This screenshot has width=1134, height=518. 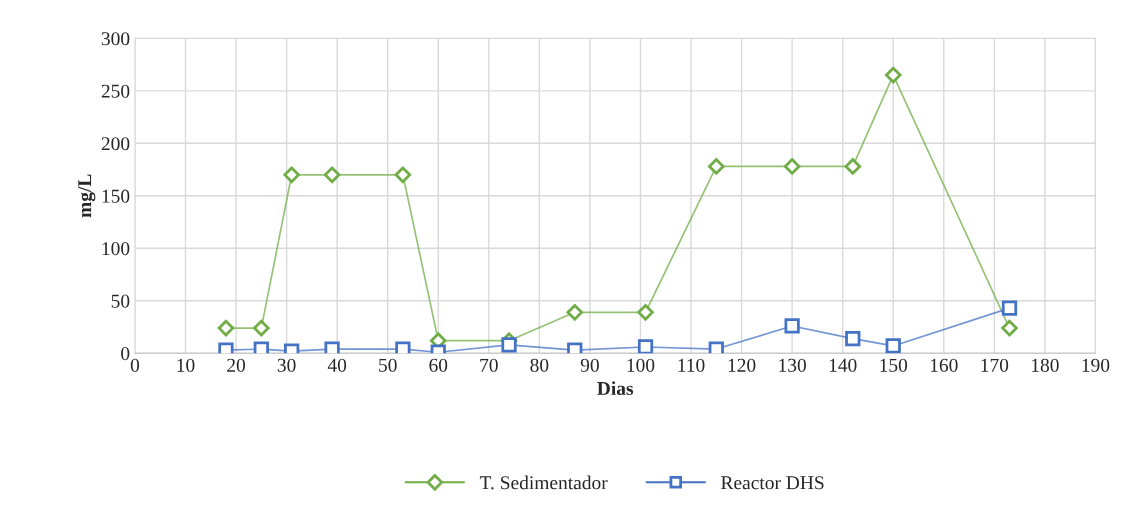 I want to click on x-tick-label: 10, so click(x=186, y=365).